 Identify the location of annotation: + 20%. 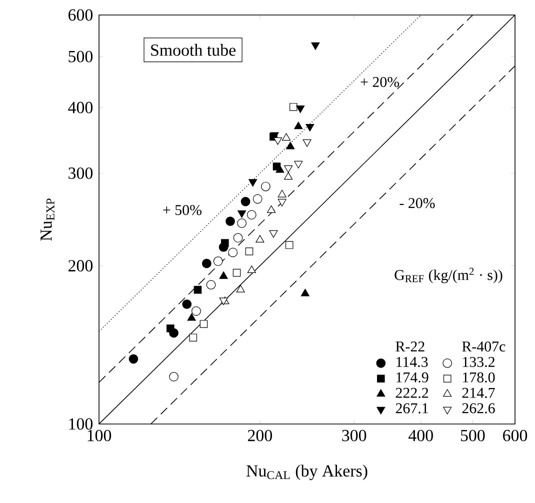
(380, 82).